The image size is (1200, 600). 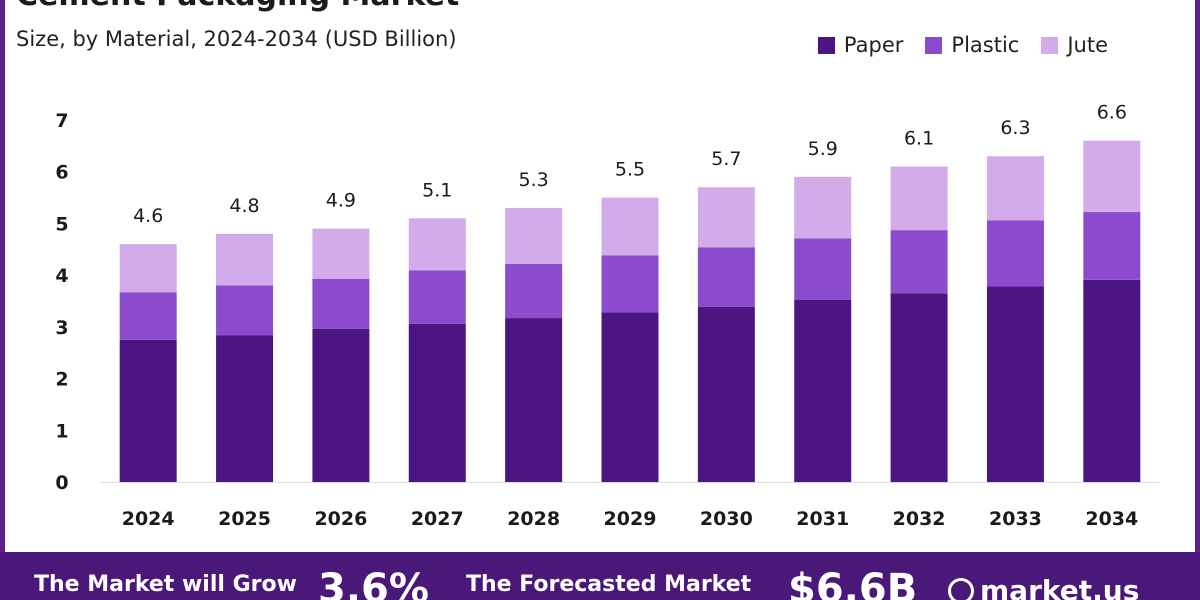 I want to click on x-tick-label-2031: 2031, so click(x=822, y=519).